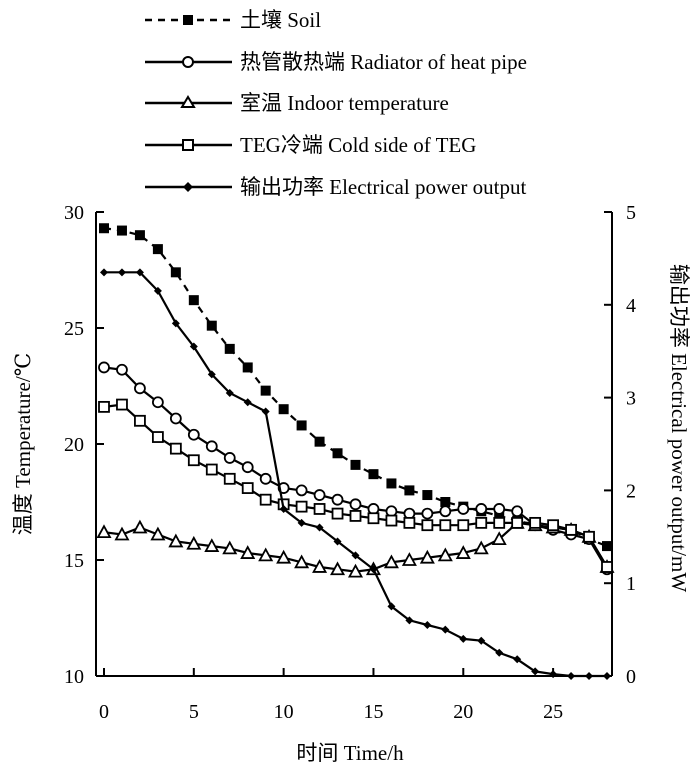 The width and height of the screenshot is (700, 779). Describe the element at coordinates (331, 695) in the screenshot. I see `x-axis-ticks: 0 5 10 15 20 25` at that location.